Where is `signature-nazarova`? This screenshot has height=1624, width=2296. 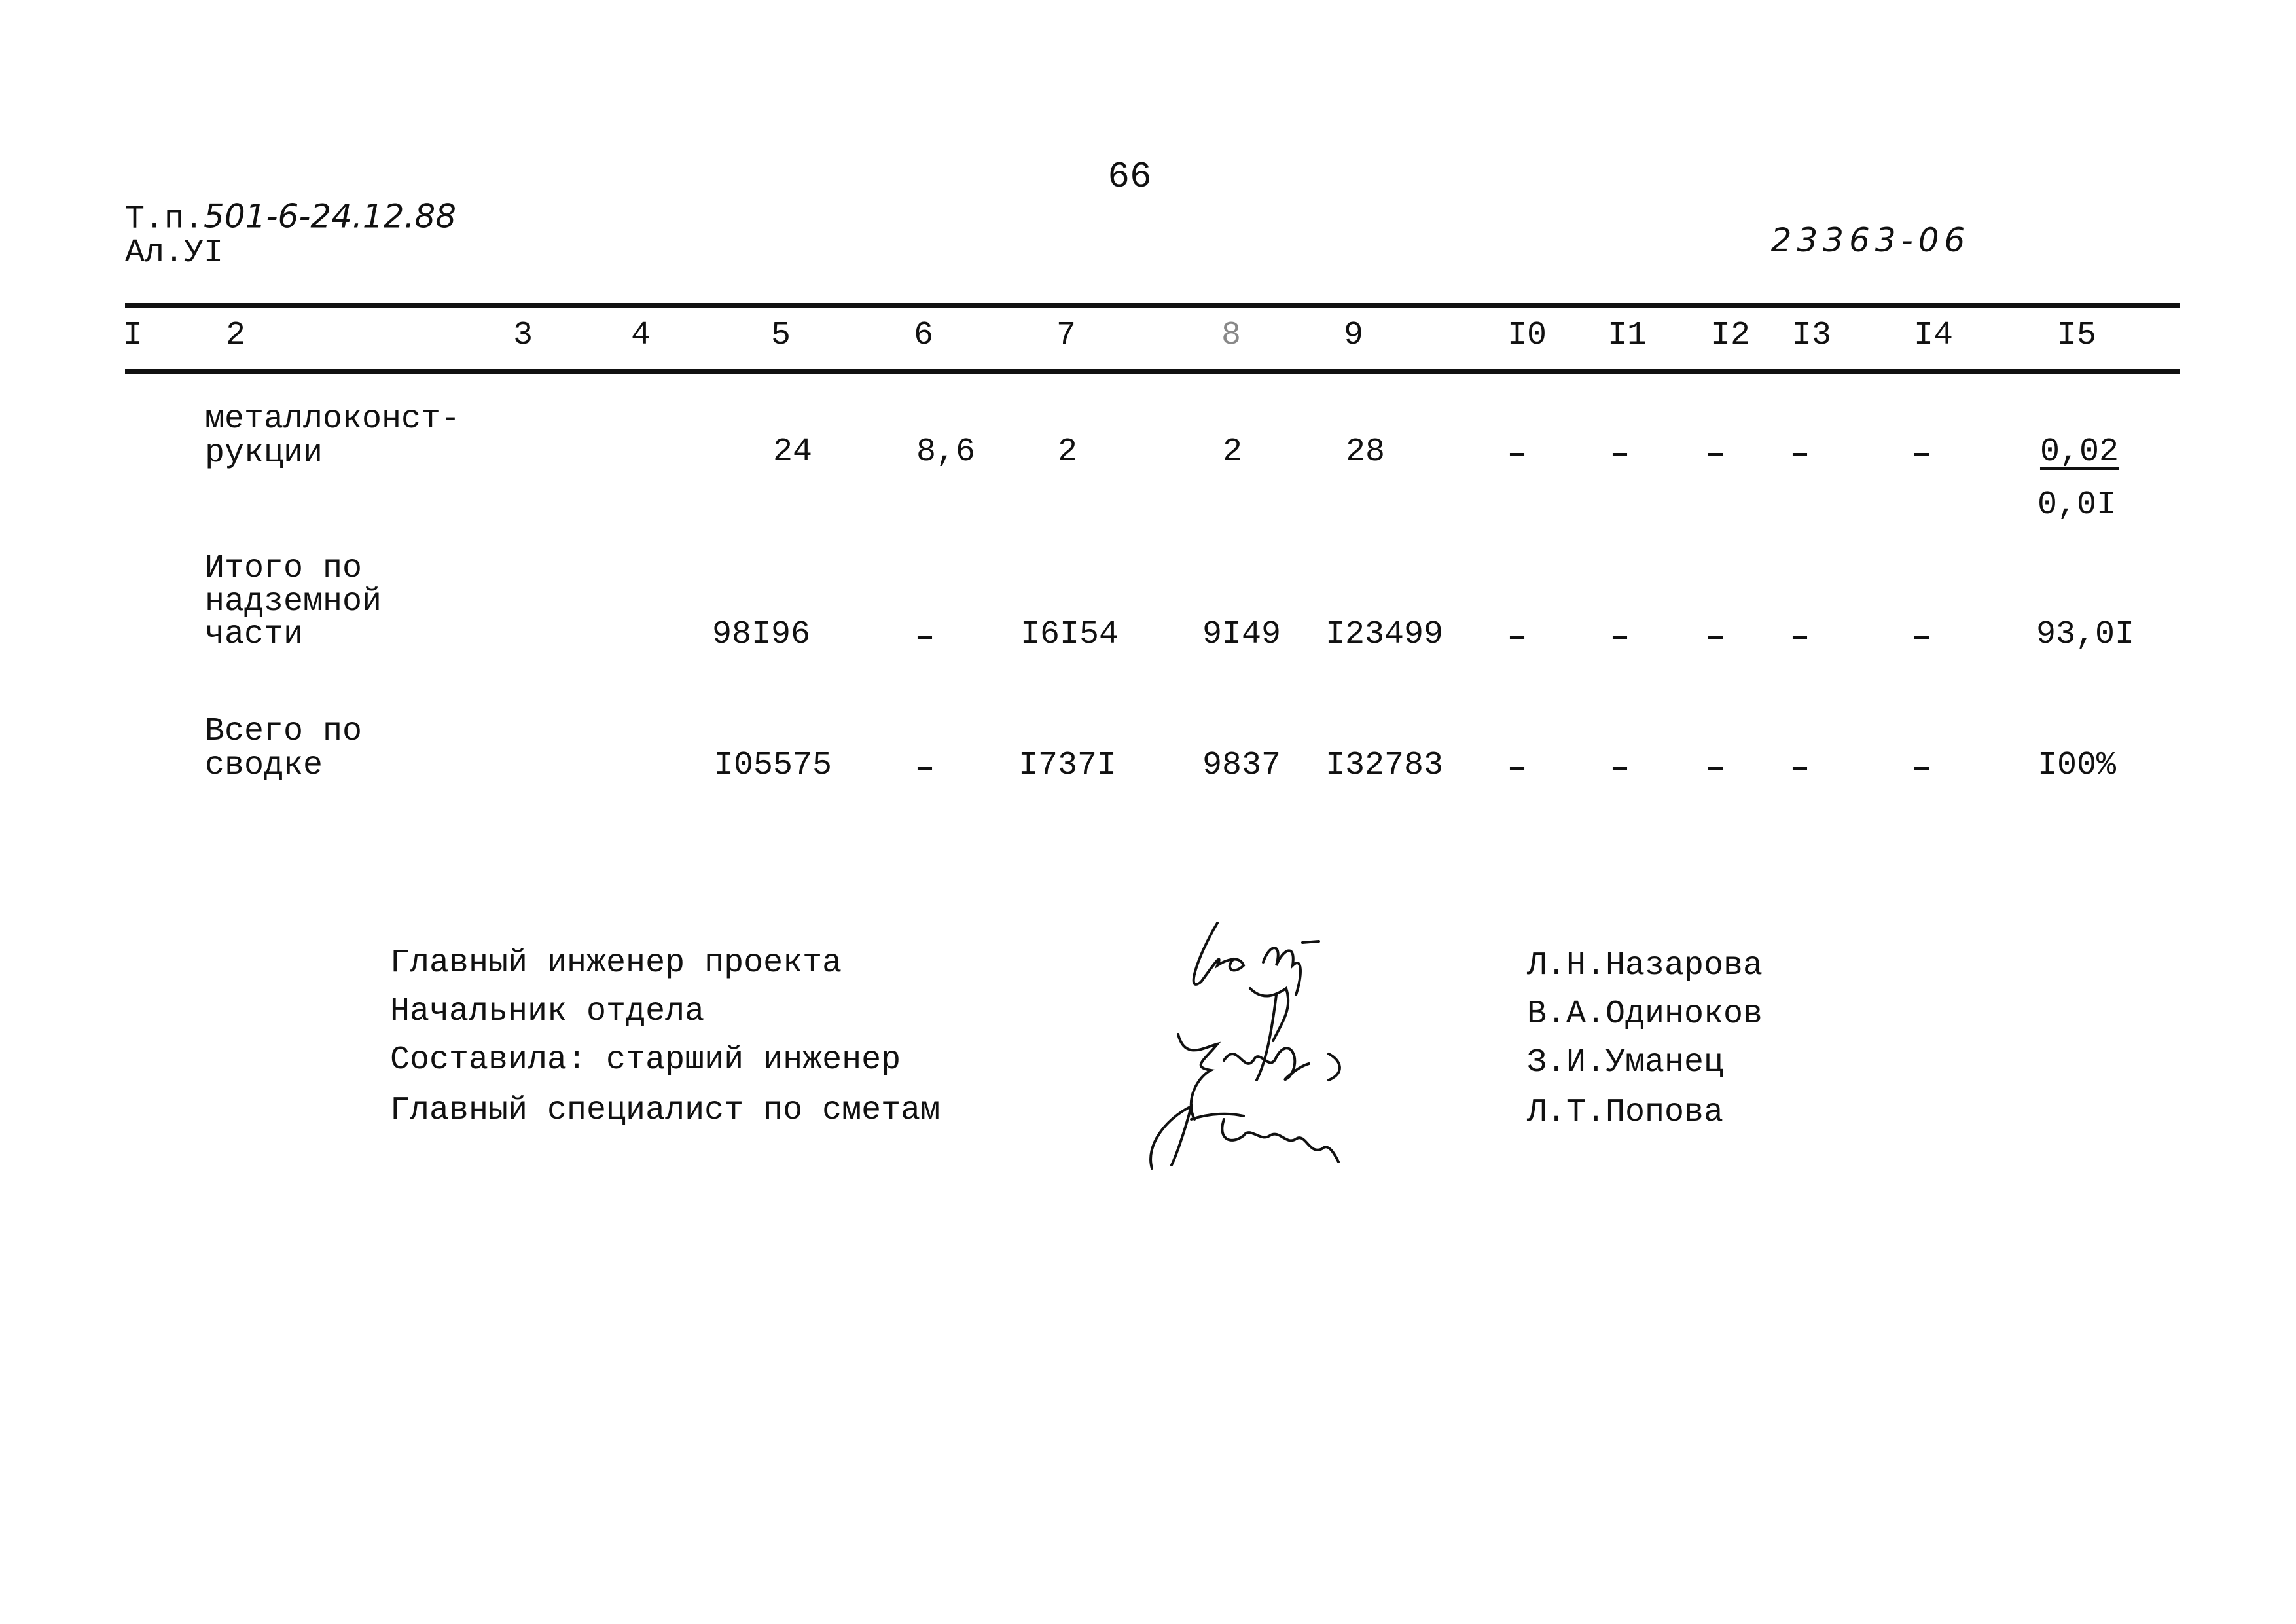 signature-nazarova is located at coordinates (1256, 959).